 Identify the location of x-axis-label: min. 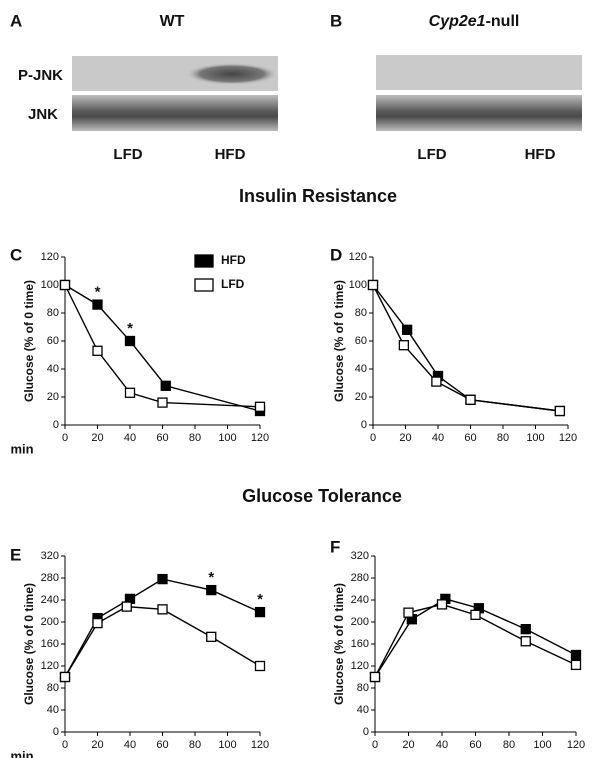
(21, 753).